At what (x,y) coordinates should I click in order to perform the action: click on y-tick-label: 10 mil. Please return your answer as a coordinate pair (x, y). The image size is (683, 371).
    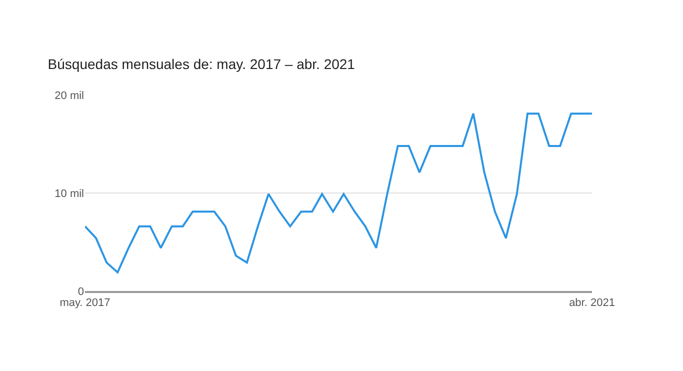
    Looking at the image, I should click on (69, 194).